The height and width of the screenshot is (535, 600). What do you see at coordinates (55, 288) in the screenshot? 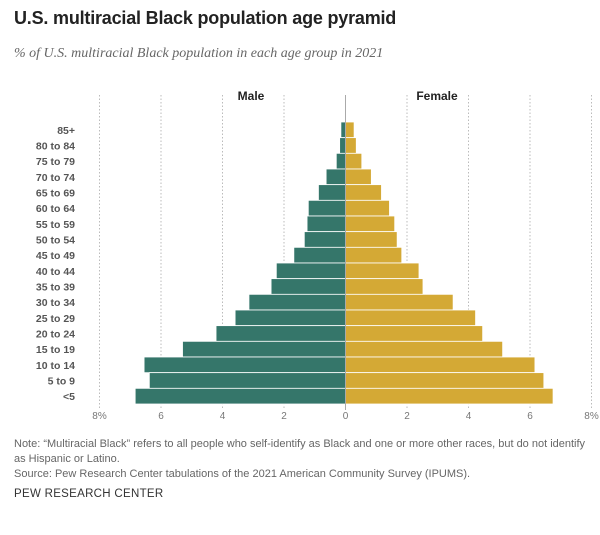
I see `age-group-label: 35 to 39` at bounding box center [55, 288].